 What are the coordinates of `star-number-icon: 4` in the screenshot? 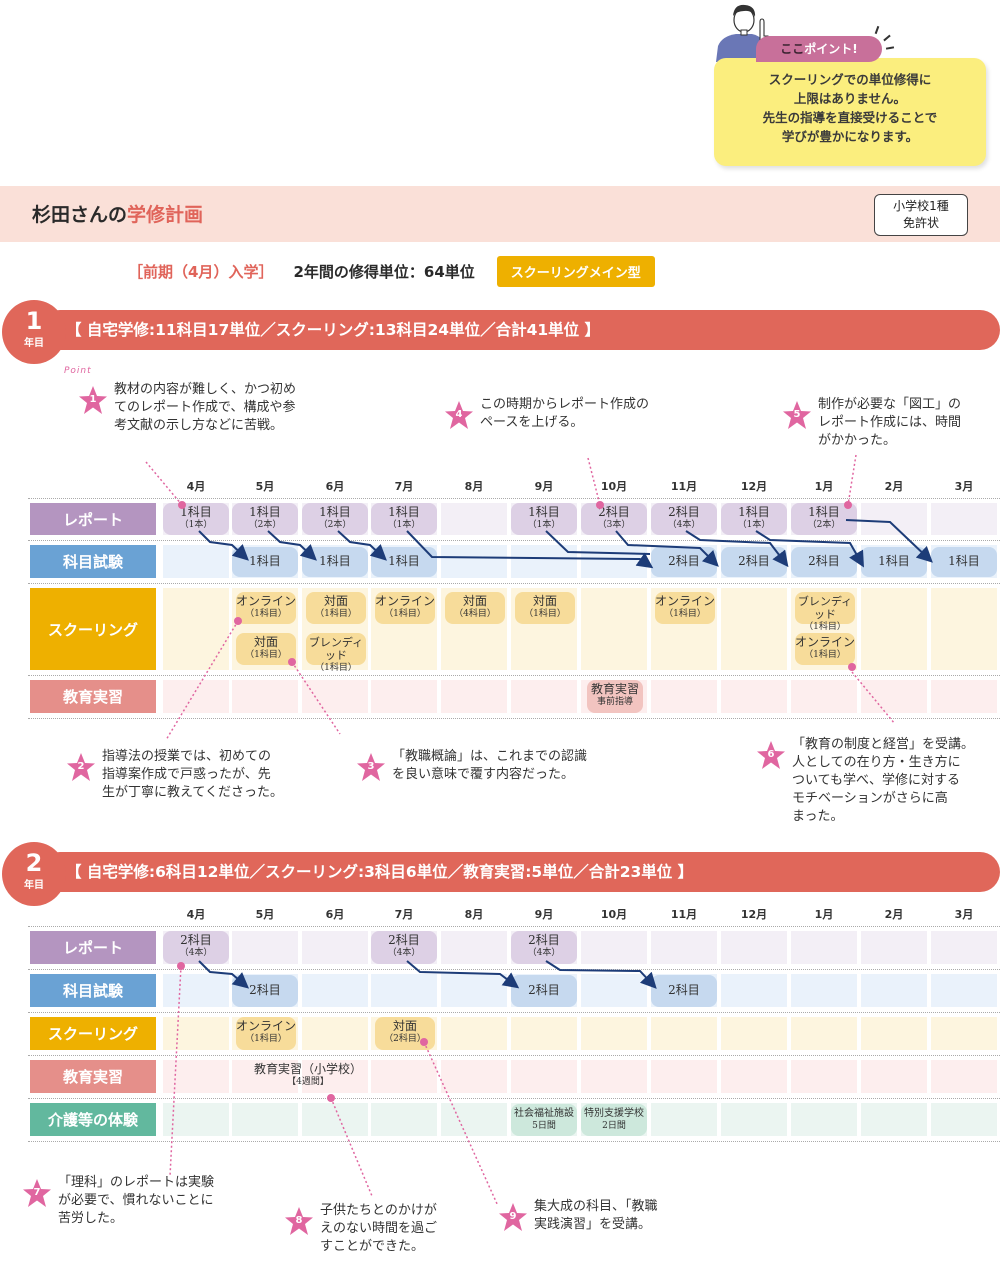 It's located at (459, 415).